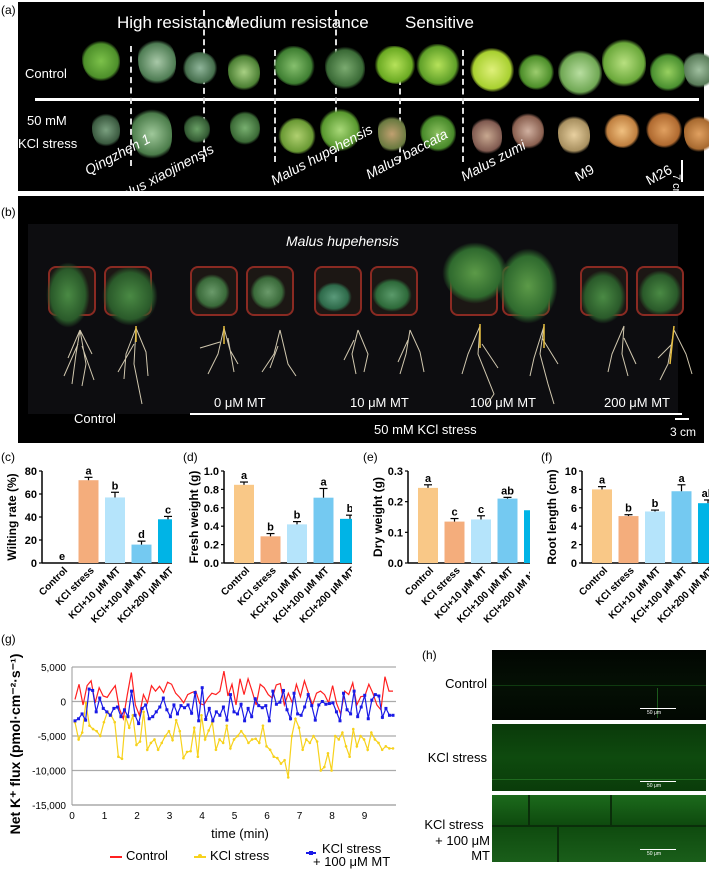 The height and width of the screenshot is (875, 709). I want to click on micro-label-control: Control, so click(466, 683).